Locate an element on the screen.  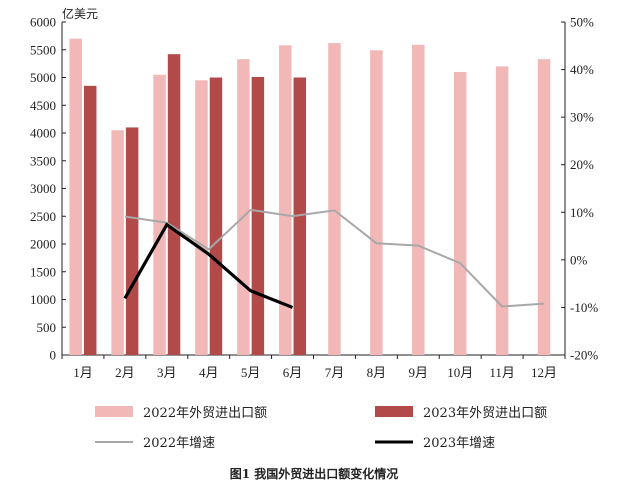
x-tick-label: 5月 is located at coordinates (251, 372).